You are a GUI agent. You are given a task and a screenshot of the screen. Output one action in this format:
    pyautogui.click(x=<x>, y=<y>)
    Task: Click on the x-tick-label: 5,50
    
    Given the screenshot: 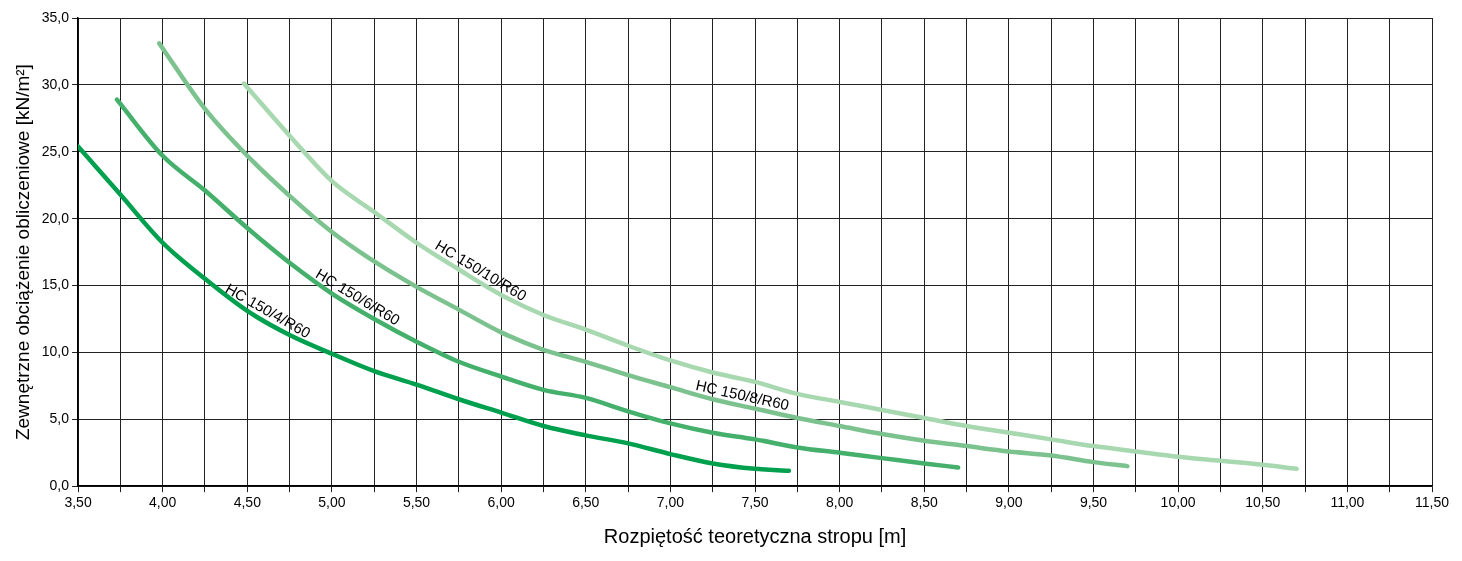 What is the action you would take?
    pyautogui.click(x=416, y=502)
    